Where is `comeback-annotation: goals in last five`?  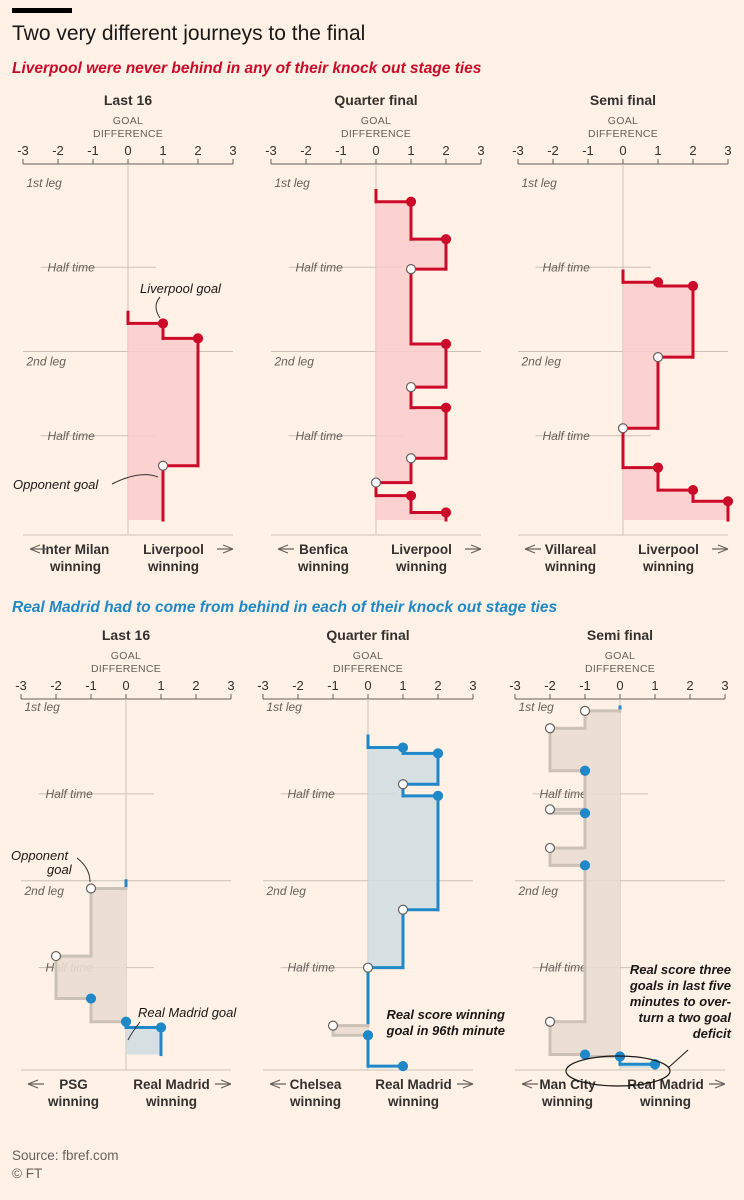 comeback-annotation: goals in last five is located at coordinates (680, 985).